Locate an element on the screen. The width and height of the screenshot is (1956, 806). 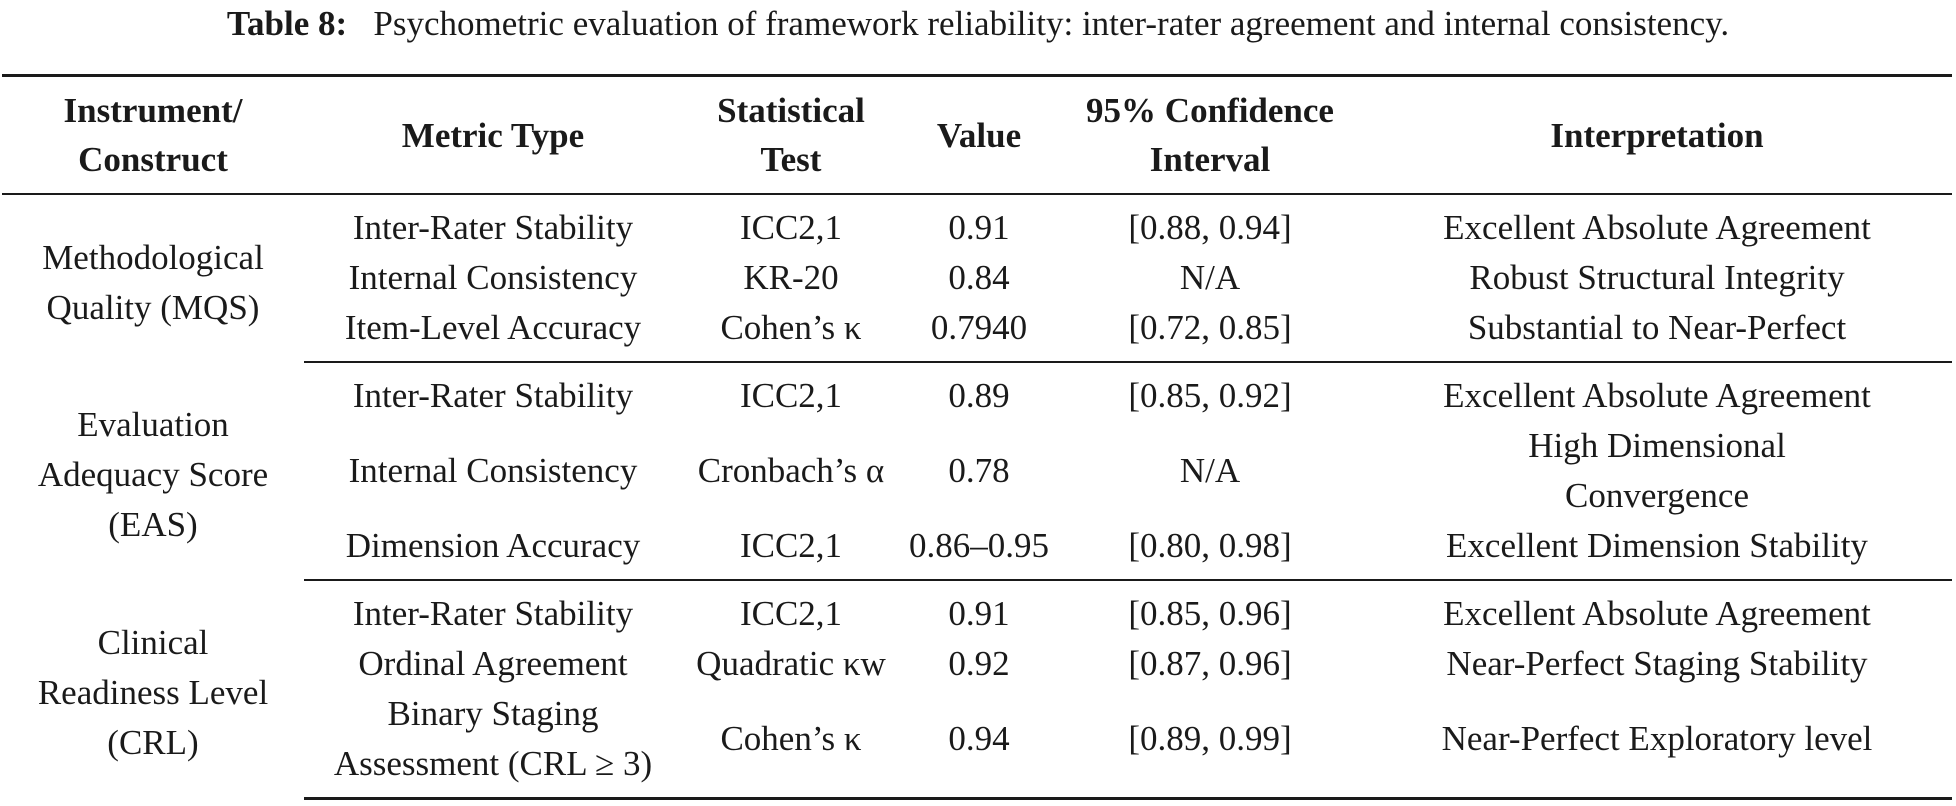
ci-cell: [0.85, 0.92] is located at coordinates (1210, 395).